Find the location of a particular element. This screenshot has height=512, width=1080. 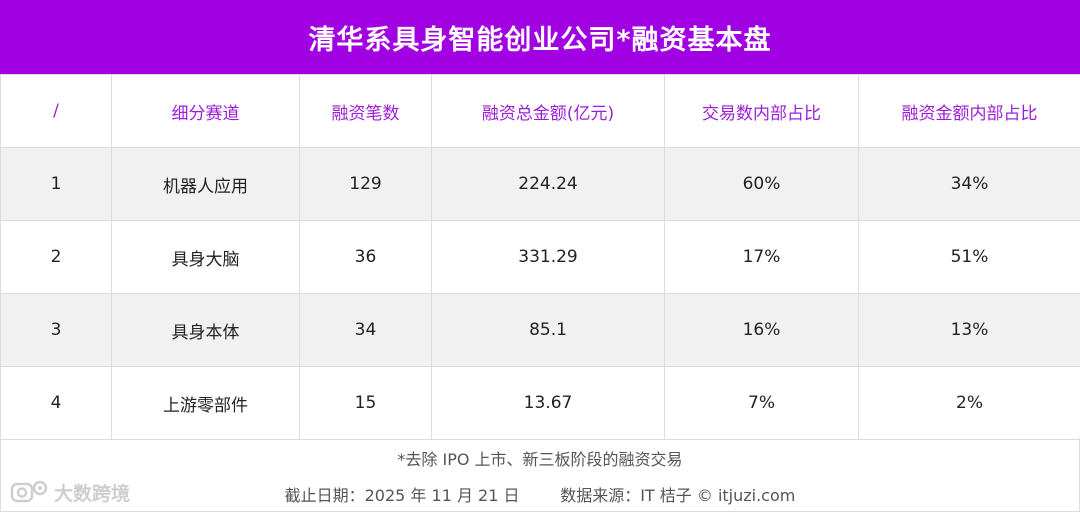

cell-deal-share: 7% is located at coordinates (761, 403).